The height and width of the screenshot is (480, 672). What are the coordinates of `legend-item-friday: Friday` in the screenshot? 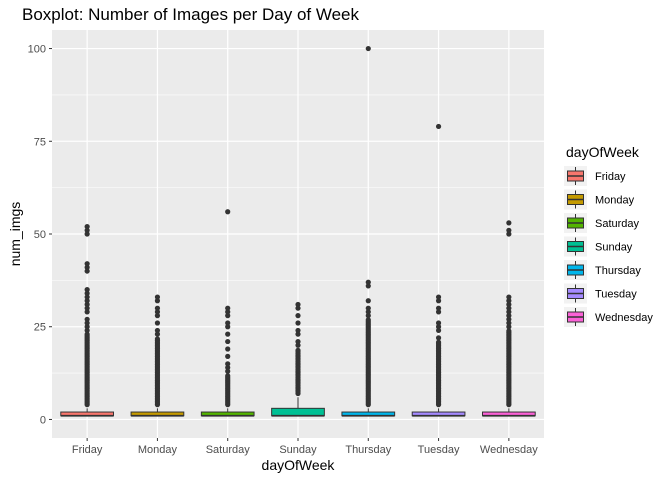 It's located at (595, 176).